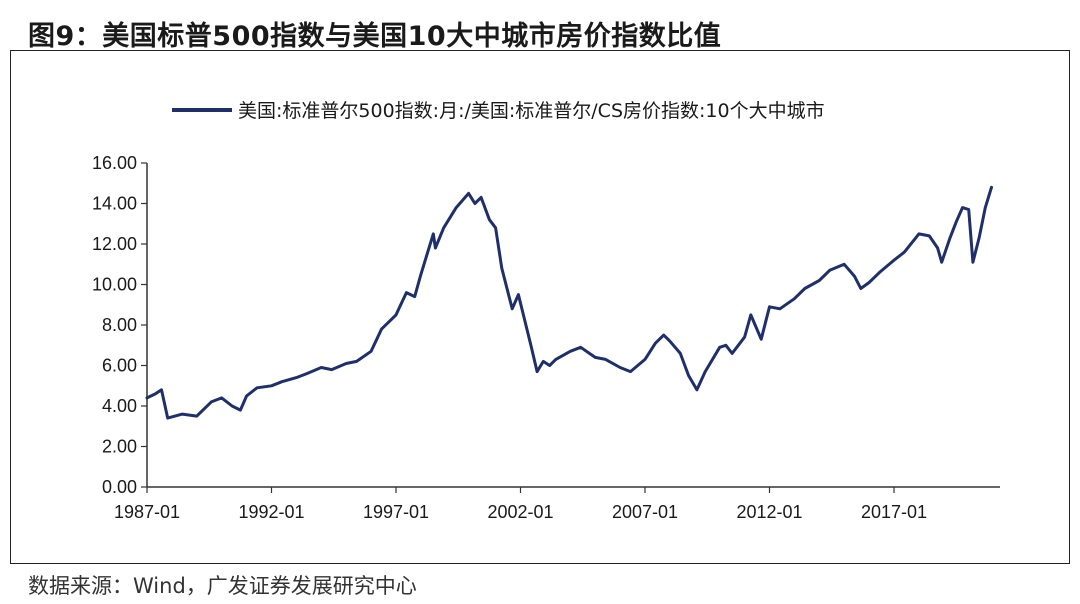 The width and height of the screenshot is (1080, 604). I want to click on x-tick-label: 2017-01, so click(894, 512).